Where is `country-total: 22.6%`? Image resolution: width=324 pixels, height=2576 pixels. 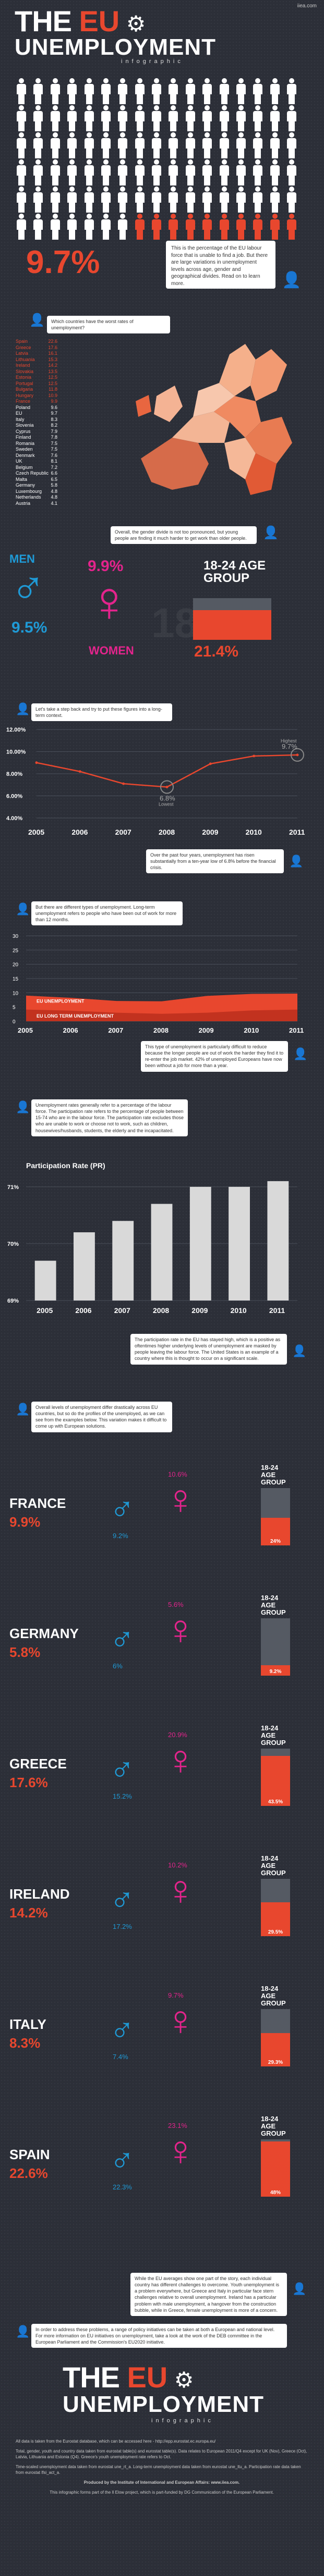
country-total: 22.6% is located at coordinates (28, 2173).